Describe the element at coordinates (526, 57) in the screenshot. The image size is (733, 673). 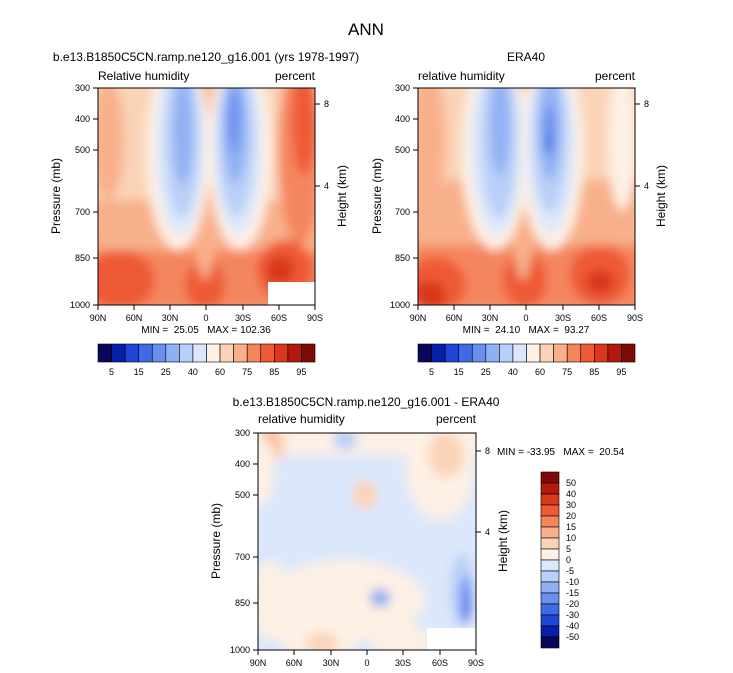
I see `panel-title: ERA40` at that location.